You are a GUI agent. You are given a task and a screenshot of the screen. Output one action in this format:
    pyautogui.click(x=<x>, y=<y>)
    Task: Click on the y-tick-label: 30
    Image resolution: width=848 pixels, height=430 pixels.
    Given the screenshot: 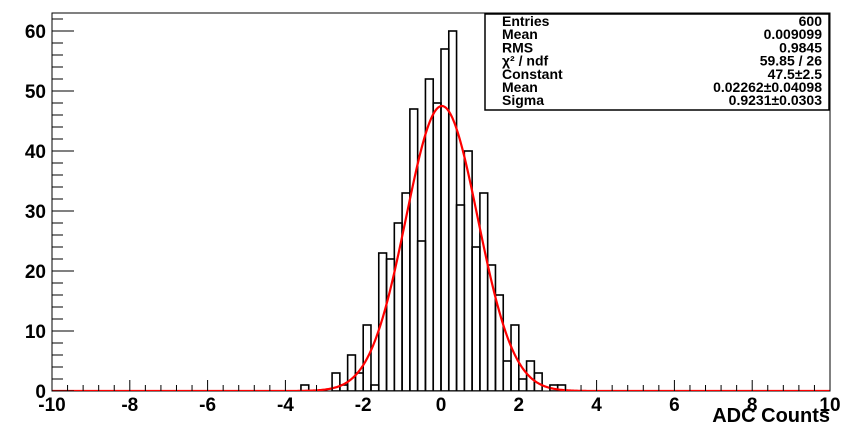 What is the action you would take?
    pyautogui.click(x=35, y=212)
    